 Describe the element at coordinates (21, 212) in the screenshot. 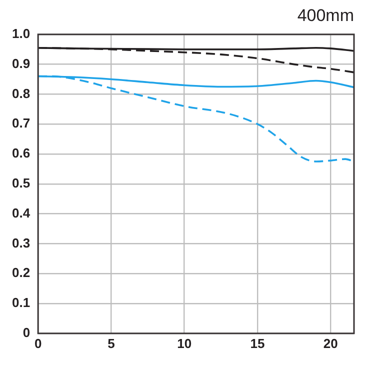

I see `y-tick-label: 0.4` at that location.